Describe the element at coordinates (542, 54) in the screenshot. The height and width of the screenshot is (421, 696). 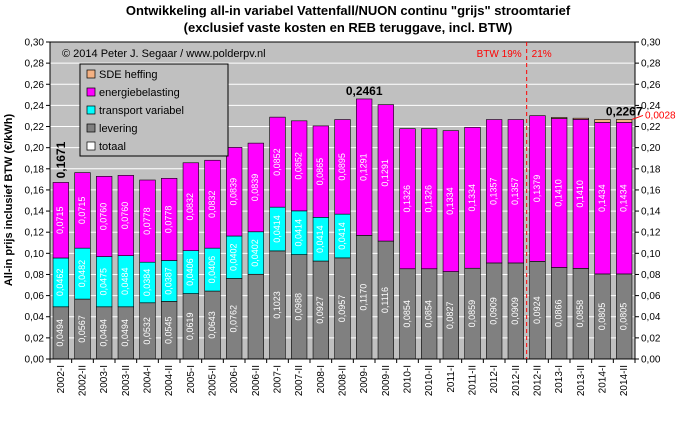
I see `btw-right-label: 21%` at that location.